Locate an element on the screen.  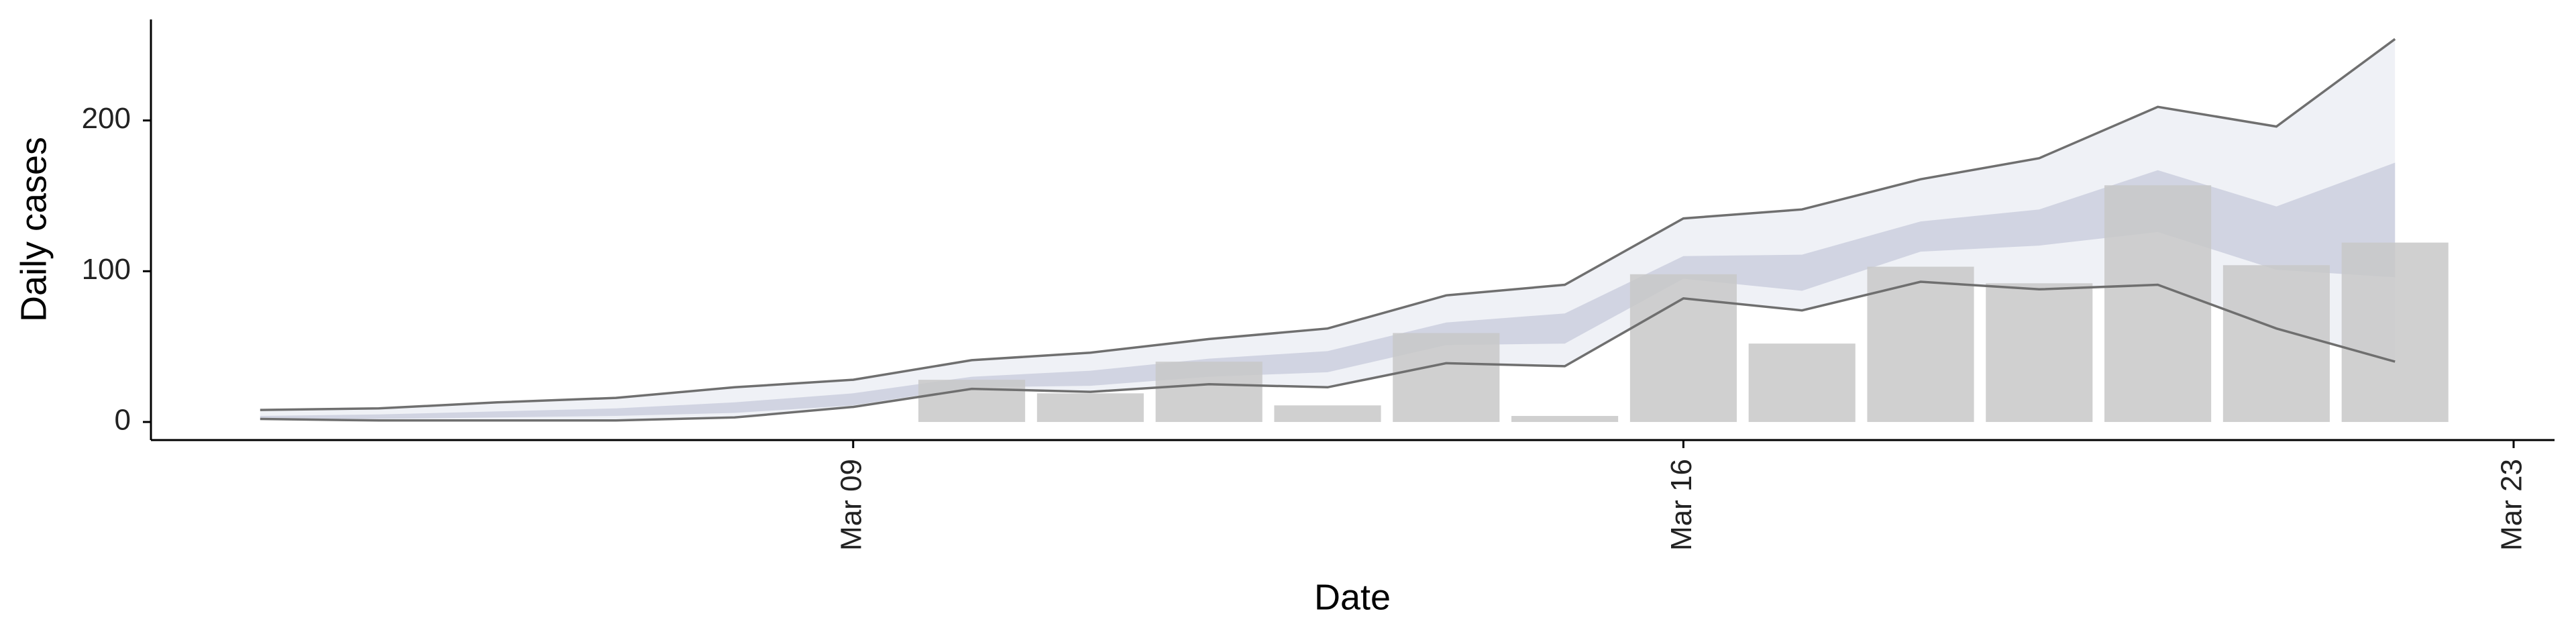
x-tick-label: Mar 16 is located at coordinates (1681, 505).